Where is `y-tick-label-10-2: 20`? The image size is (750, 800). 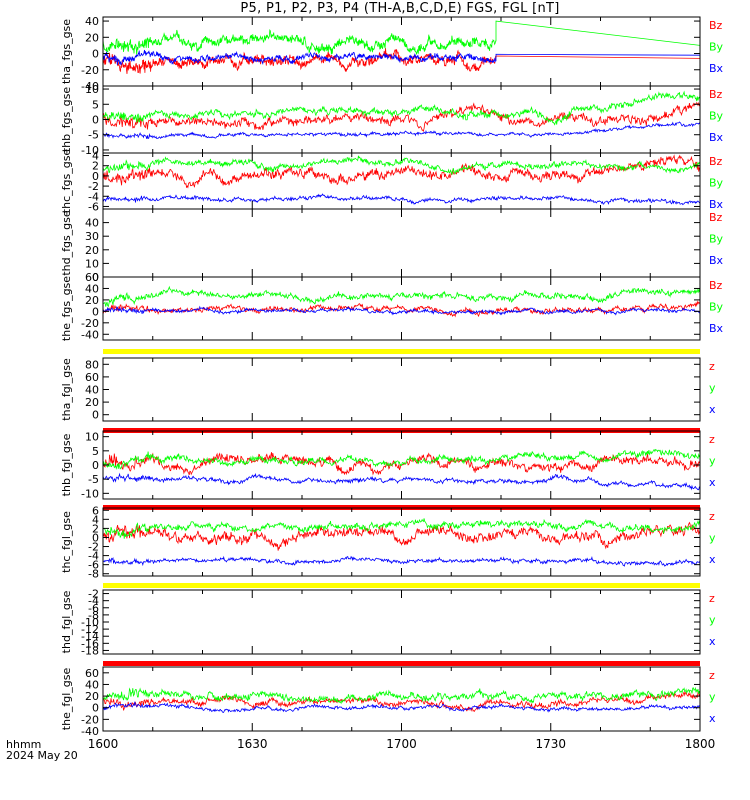 y-tick-label-10-2: 20 is located at coordinates (92, 696).